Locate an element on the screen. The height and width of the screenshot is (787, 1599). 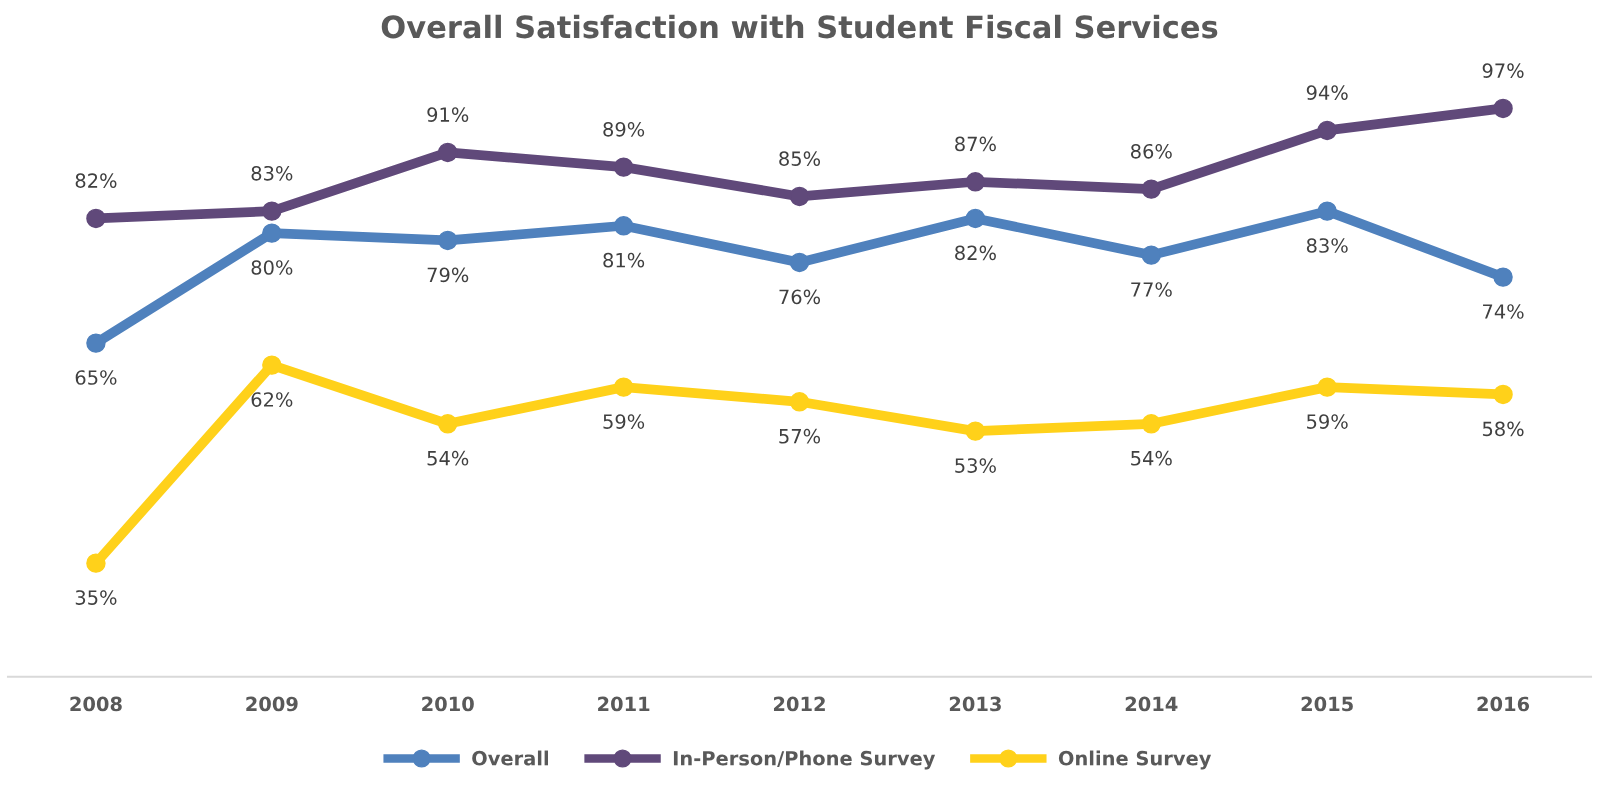
data-label: 65% is located at coordinates (96, 377).